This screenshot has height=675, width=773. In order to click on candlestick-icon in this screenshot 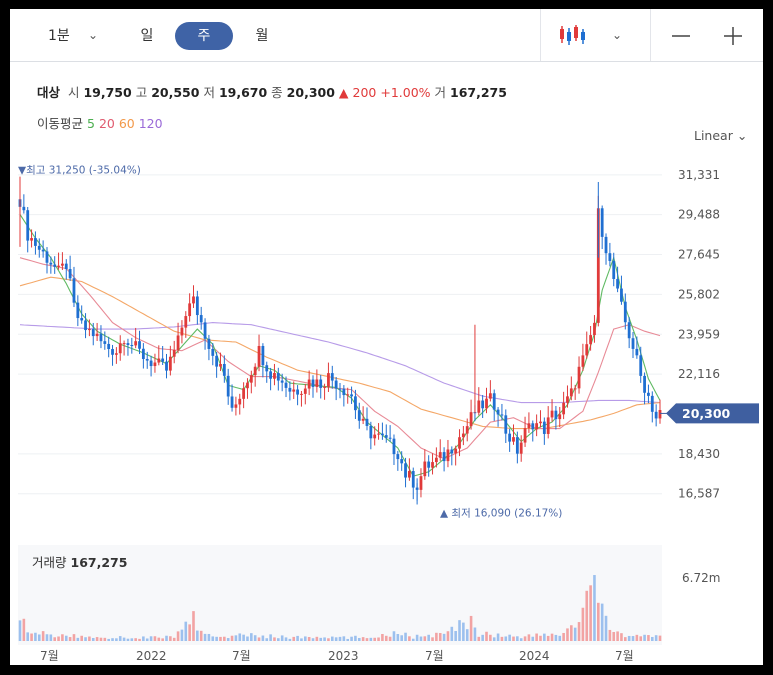, I will do `click(573, 35)`.